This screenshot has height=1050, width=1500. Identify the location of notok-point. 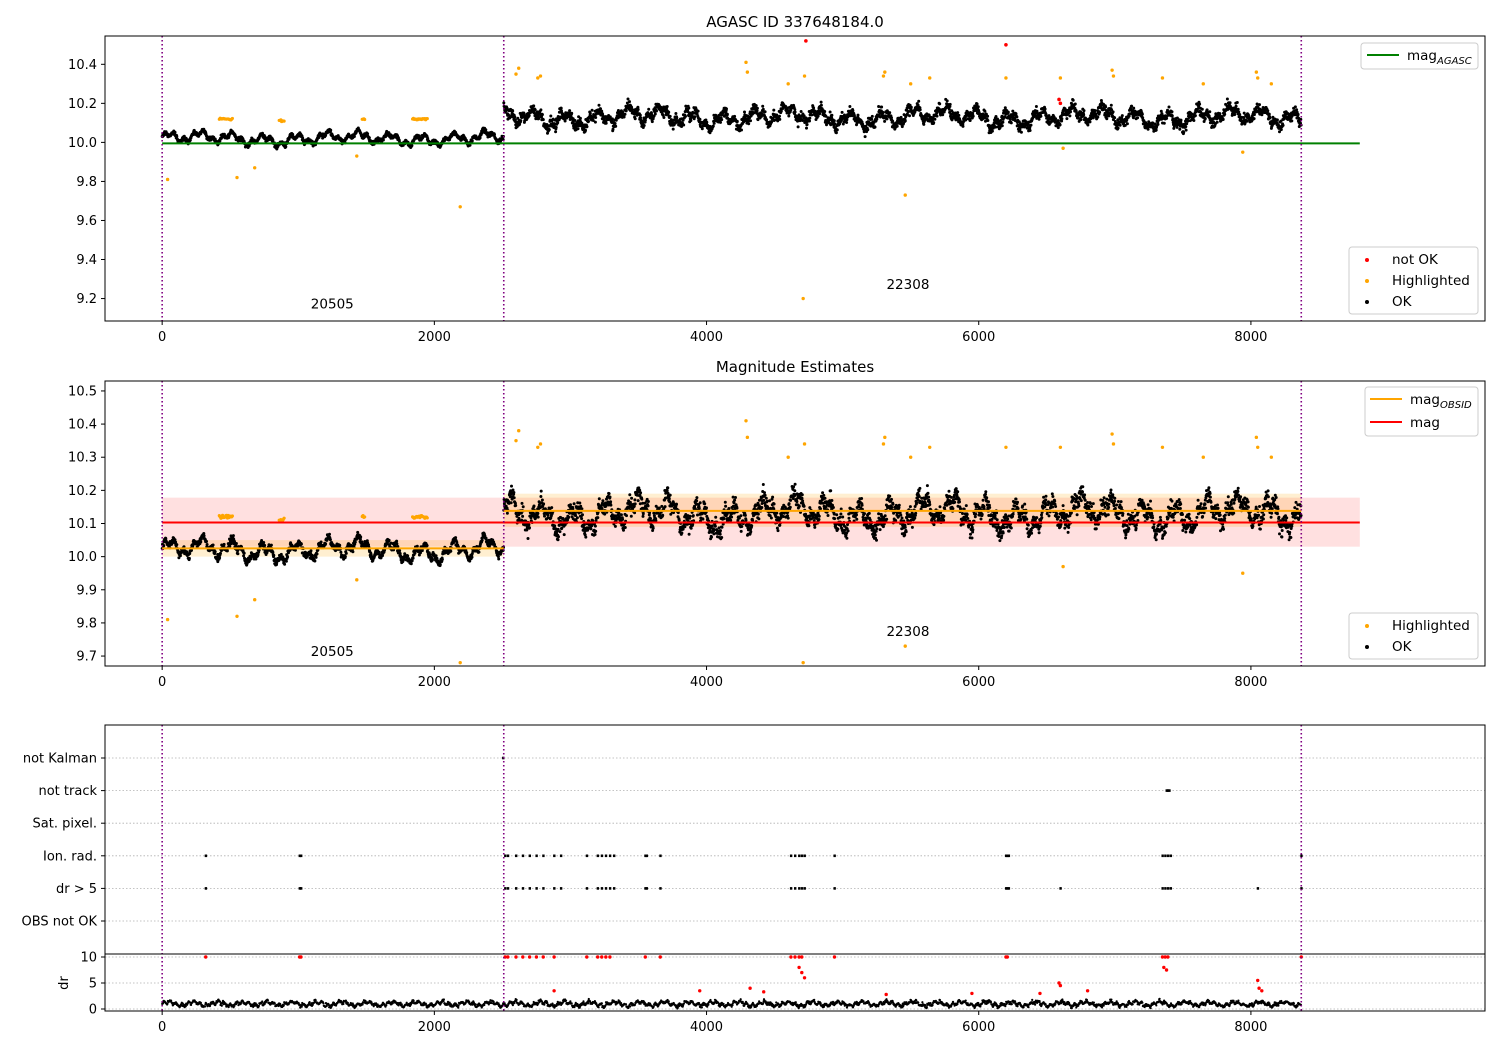
(1059, 99).